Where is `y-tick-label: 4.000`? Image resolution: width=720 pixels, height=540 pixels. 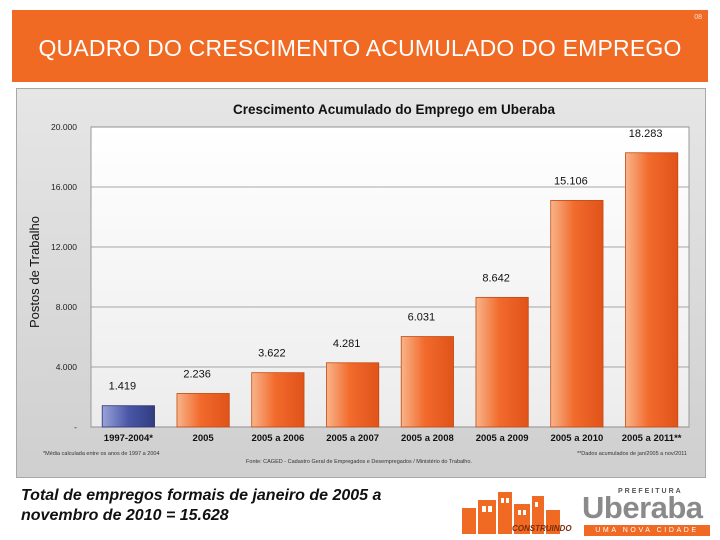
y-tick-label: 4.000 is located at coordinates (67, 367).